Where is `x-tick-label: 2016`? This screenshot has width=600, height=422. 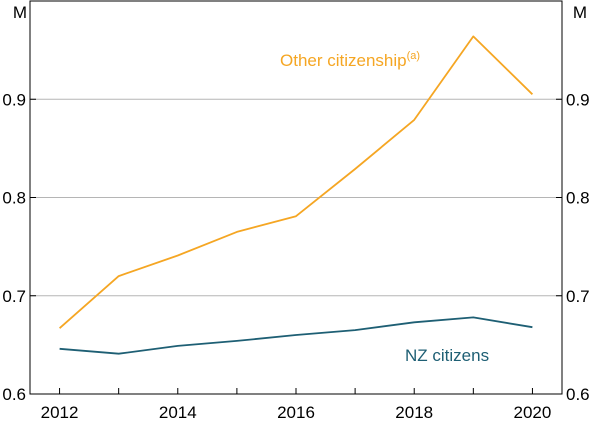 x-tick-label: 2016 is located at coordinates (296, 412).